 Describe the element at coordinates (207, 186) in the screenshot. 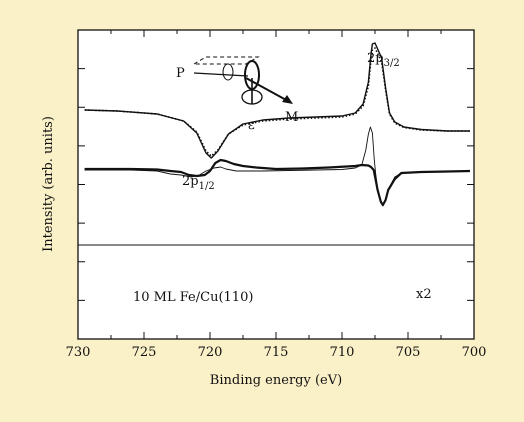

I see `peak-label-2p12-sub: 1/2` at that location.